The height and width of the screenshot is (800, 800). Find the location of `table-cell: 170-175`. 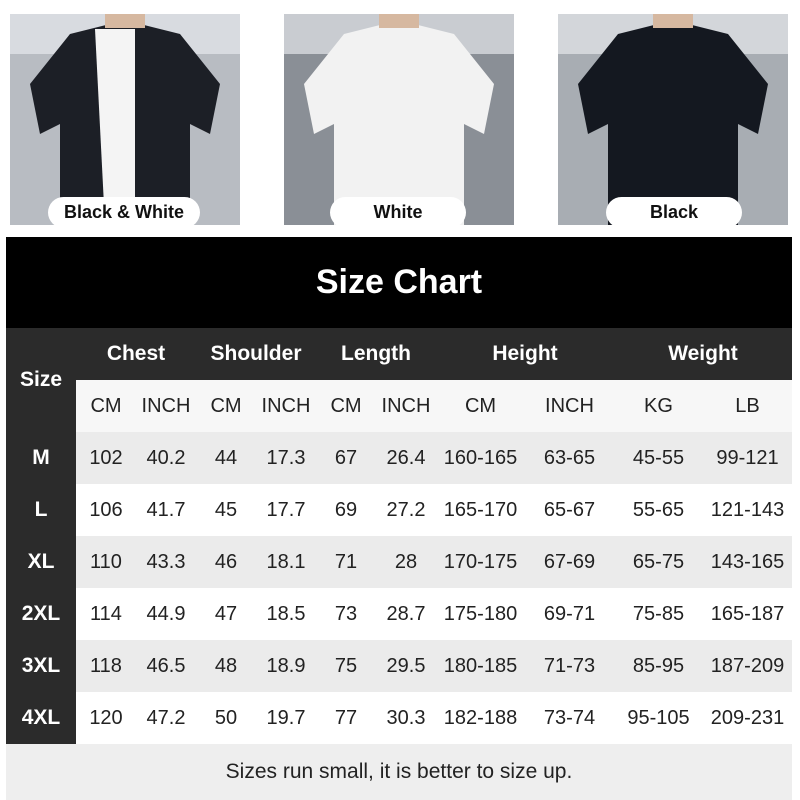

table-cell: 170-175 is located at coordinates (480, 561).